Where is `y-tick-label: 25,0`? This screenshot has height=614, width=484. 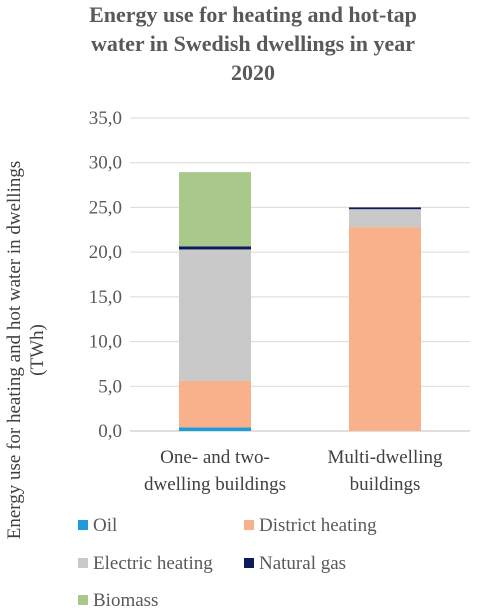
y-tick-label: 25,0 is located at coordinates (105, 207).